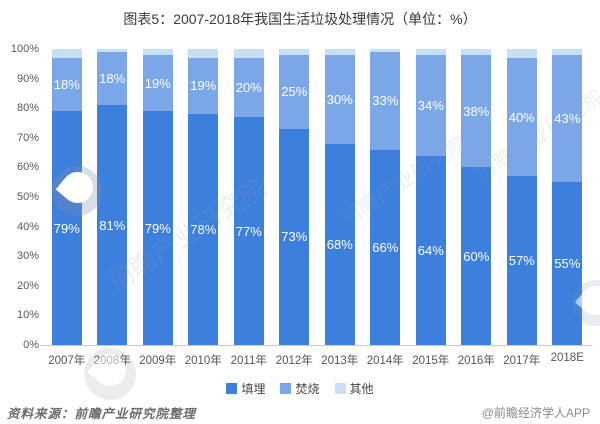 This screenshot has height=424, width=600. I want to click on x-tick-label: 2015年, so click(431, 360).